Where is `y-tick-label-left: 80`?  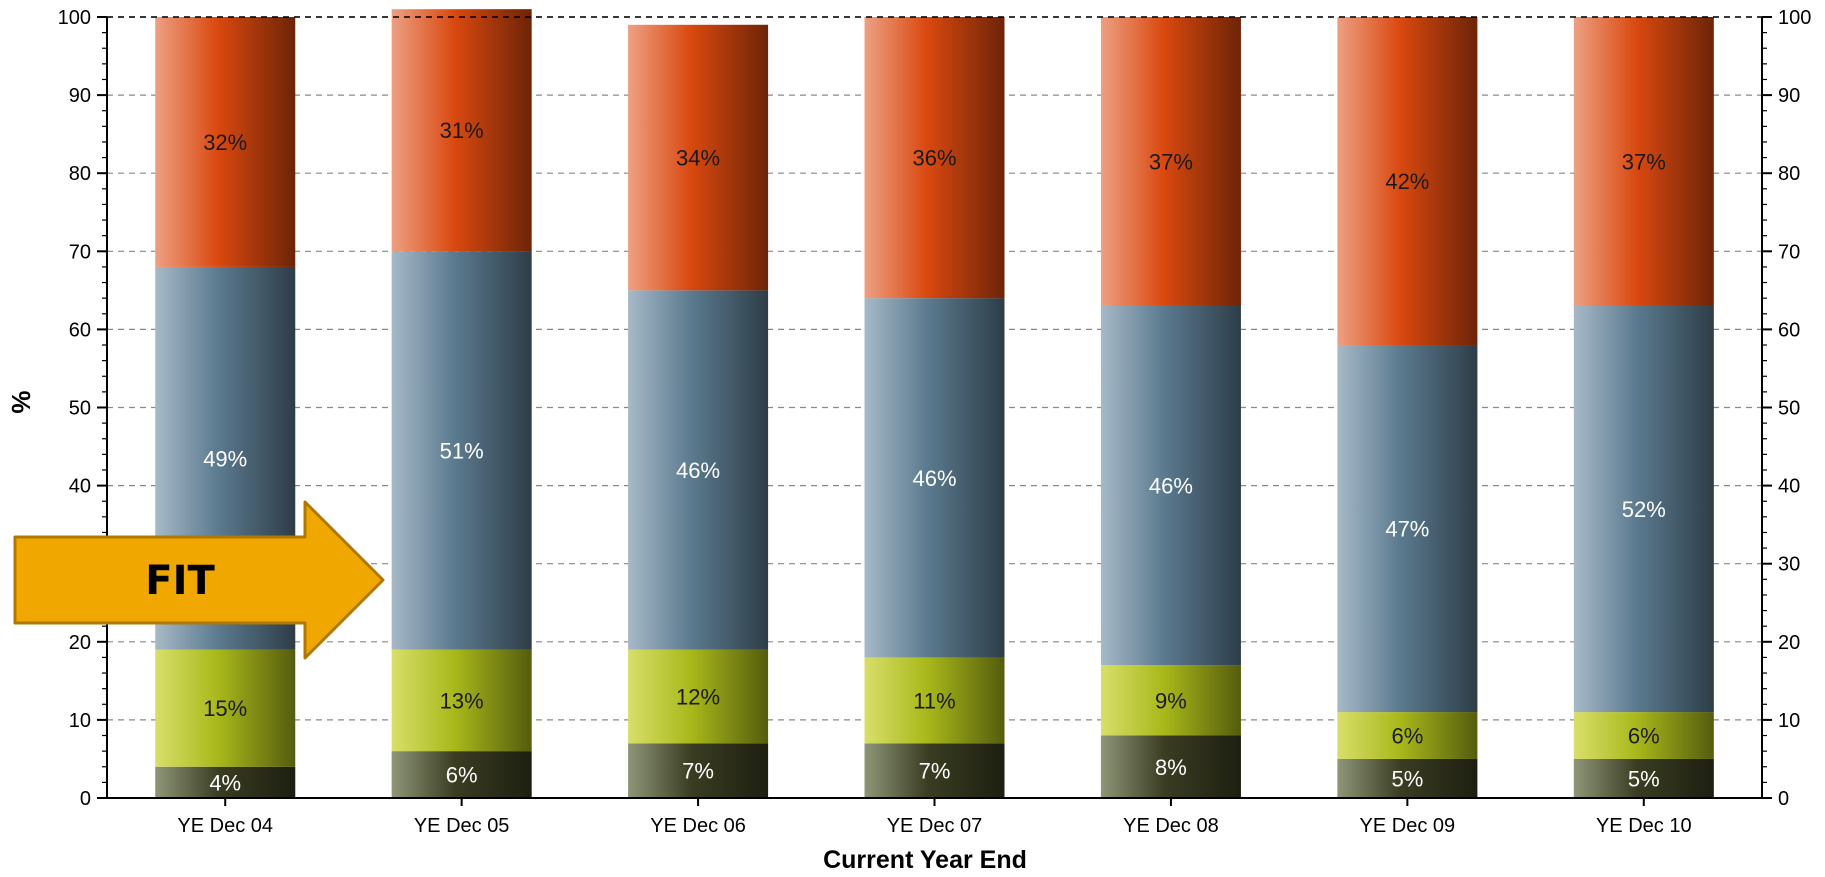
y-tick-label-left: 80 is located at coordinates (80, 174).